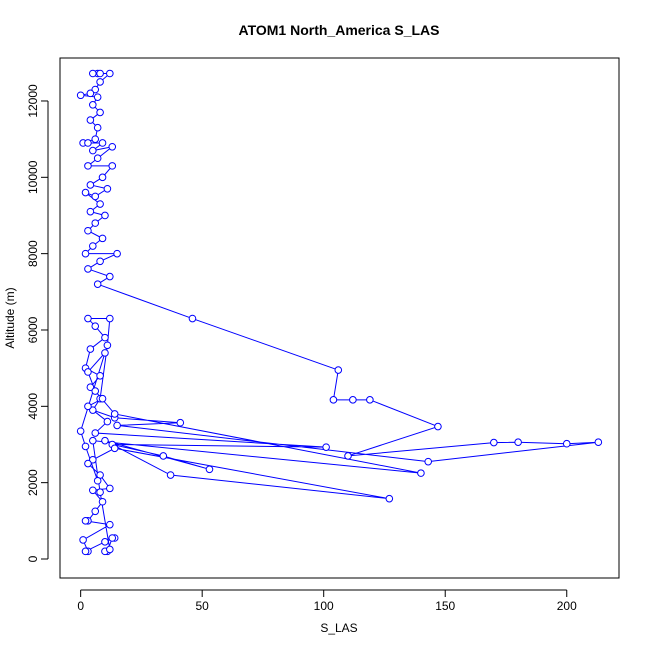 The width and height of the screenshot is (650, 650). I want to click on chart-title: ATOM1 North_America S_LAS, so click(339, 30).